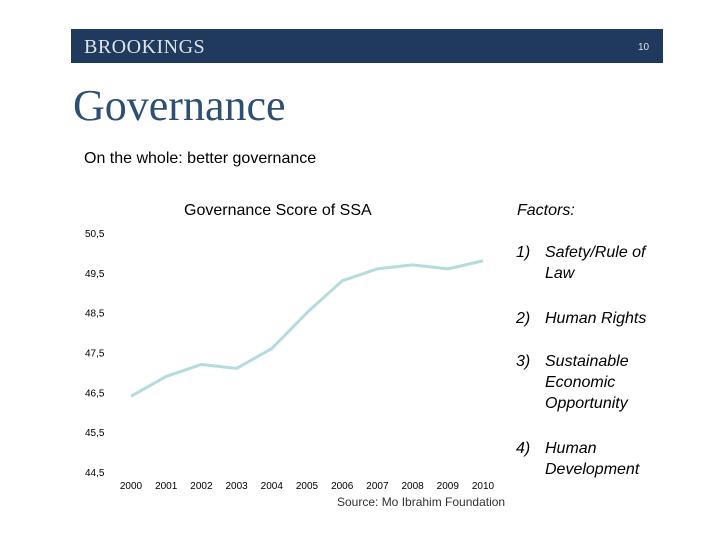 This screenshot has height=540, width=720. What do you see at coordinates (201, 486) in the screenshot?
I see `x-tick-label: 2002` at bounding box center [201, 486].